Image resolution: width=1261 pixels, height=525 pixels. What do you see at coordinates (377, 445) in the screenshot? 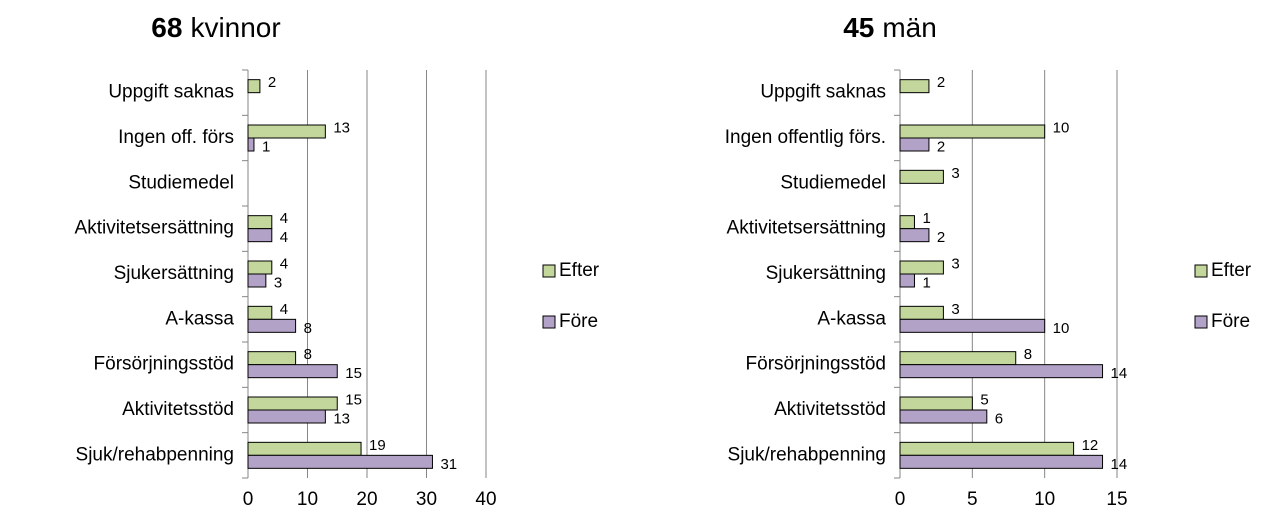
I see `value-label: 19` at bounding box center [377, 445].